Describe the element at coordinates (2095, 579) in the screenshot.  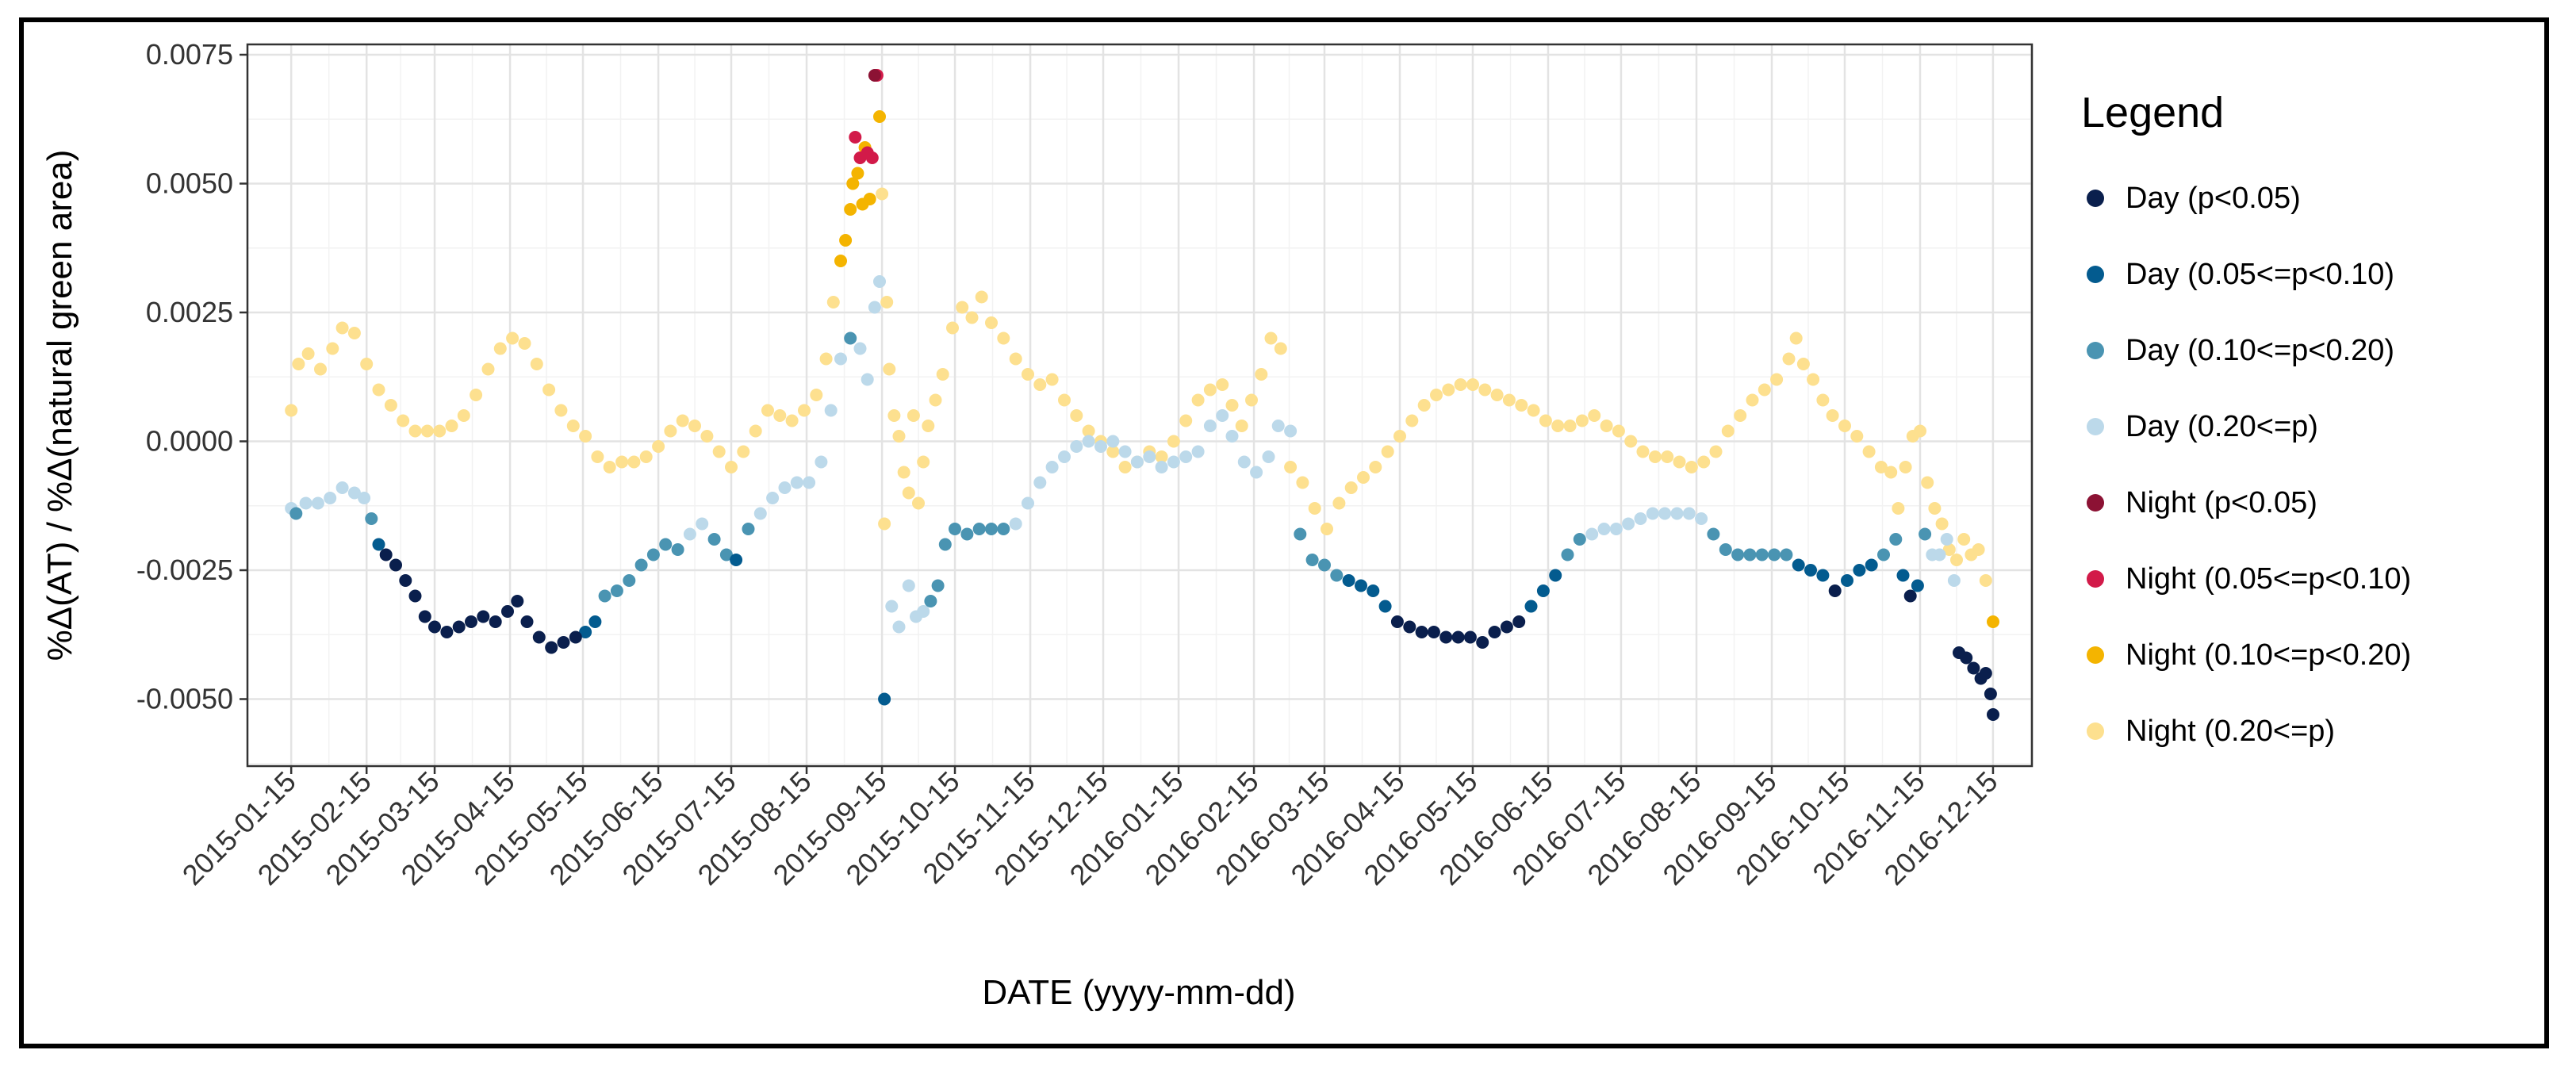
I see `legend-key-night_p010` at that location.